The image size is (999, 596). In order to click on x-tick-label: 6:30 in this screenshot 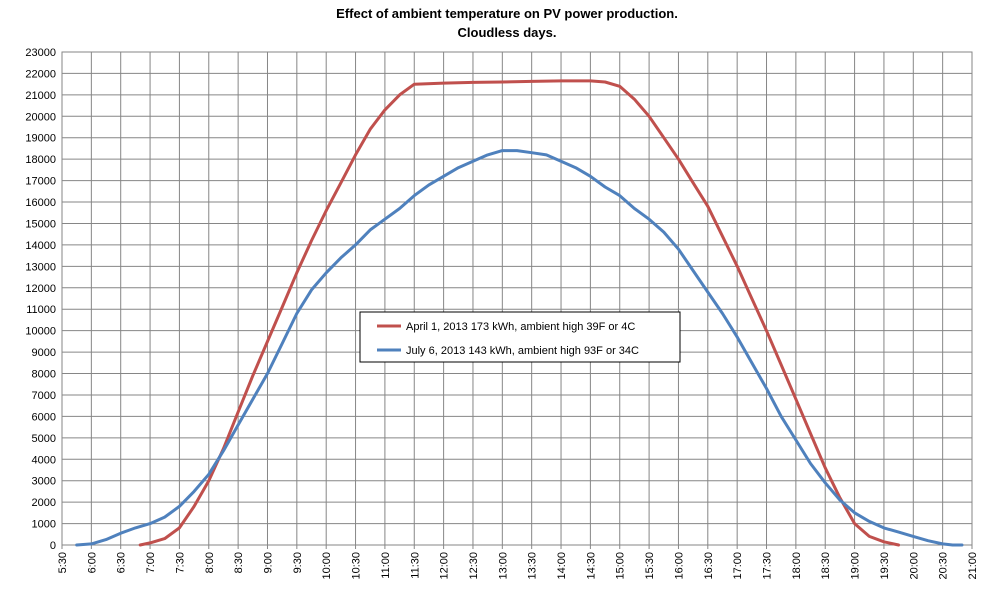, I will do `click(122, 562)`.